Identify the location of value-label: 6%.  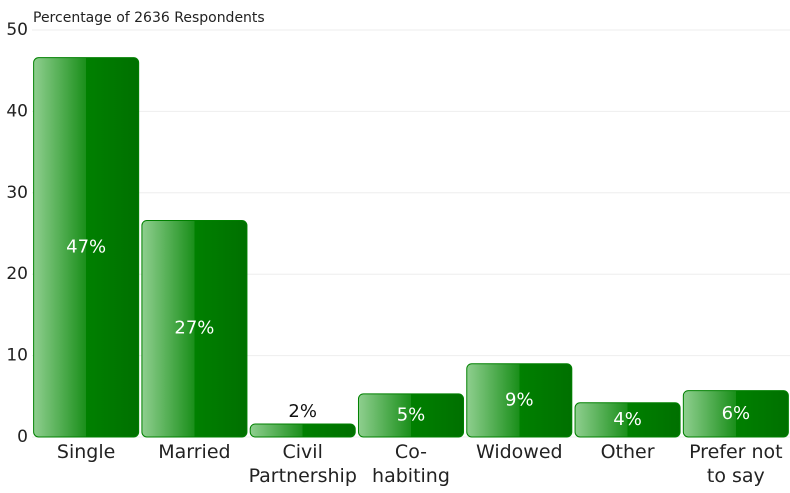
(736, 413).